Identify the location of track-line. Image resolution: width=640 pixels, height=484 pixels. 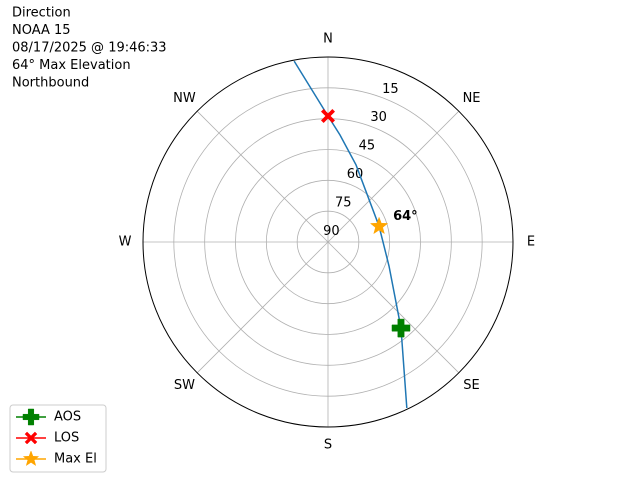
(350, 234).